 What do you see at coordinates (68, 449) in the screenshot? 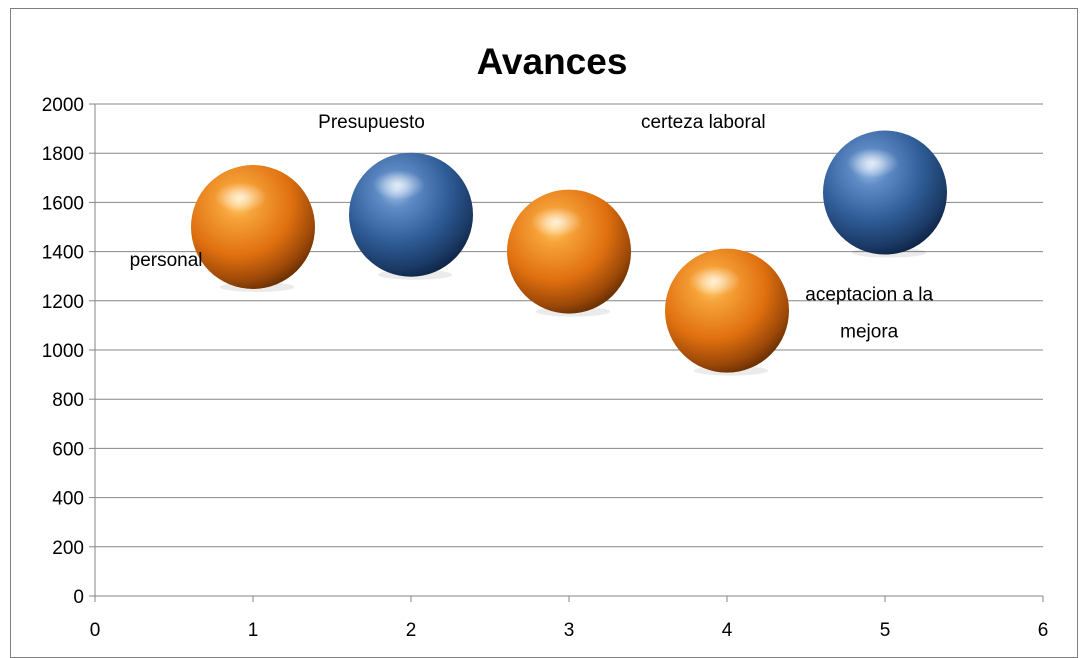
I see `y-tick-label: 600` at bounding box center [68, 449].